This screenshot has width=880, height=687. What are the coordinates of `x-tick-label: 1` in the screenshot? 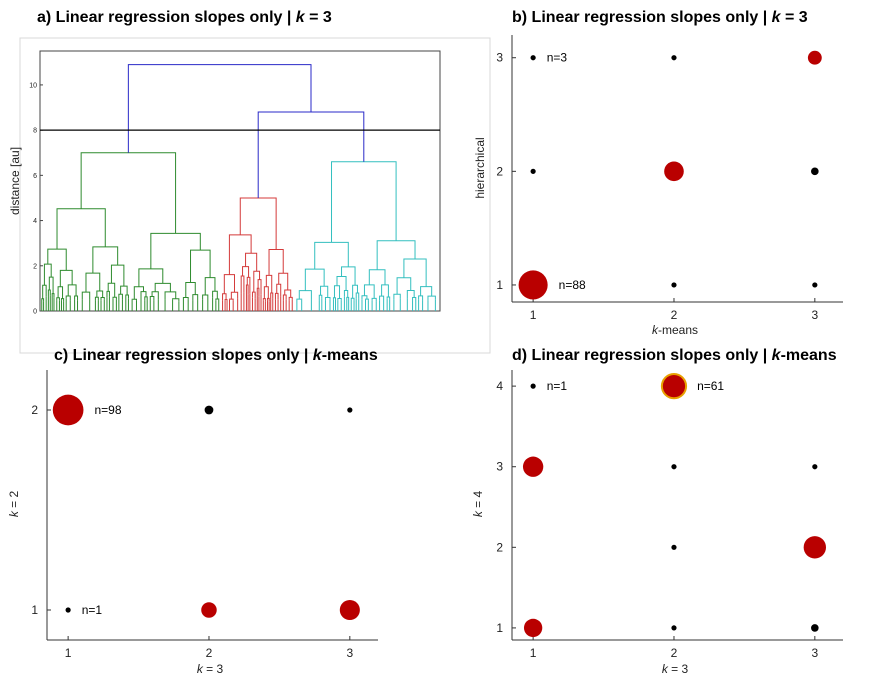 It's located at (533, 315).